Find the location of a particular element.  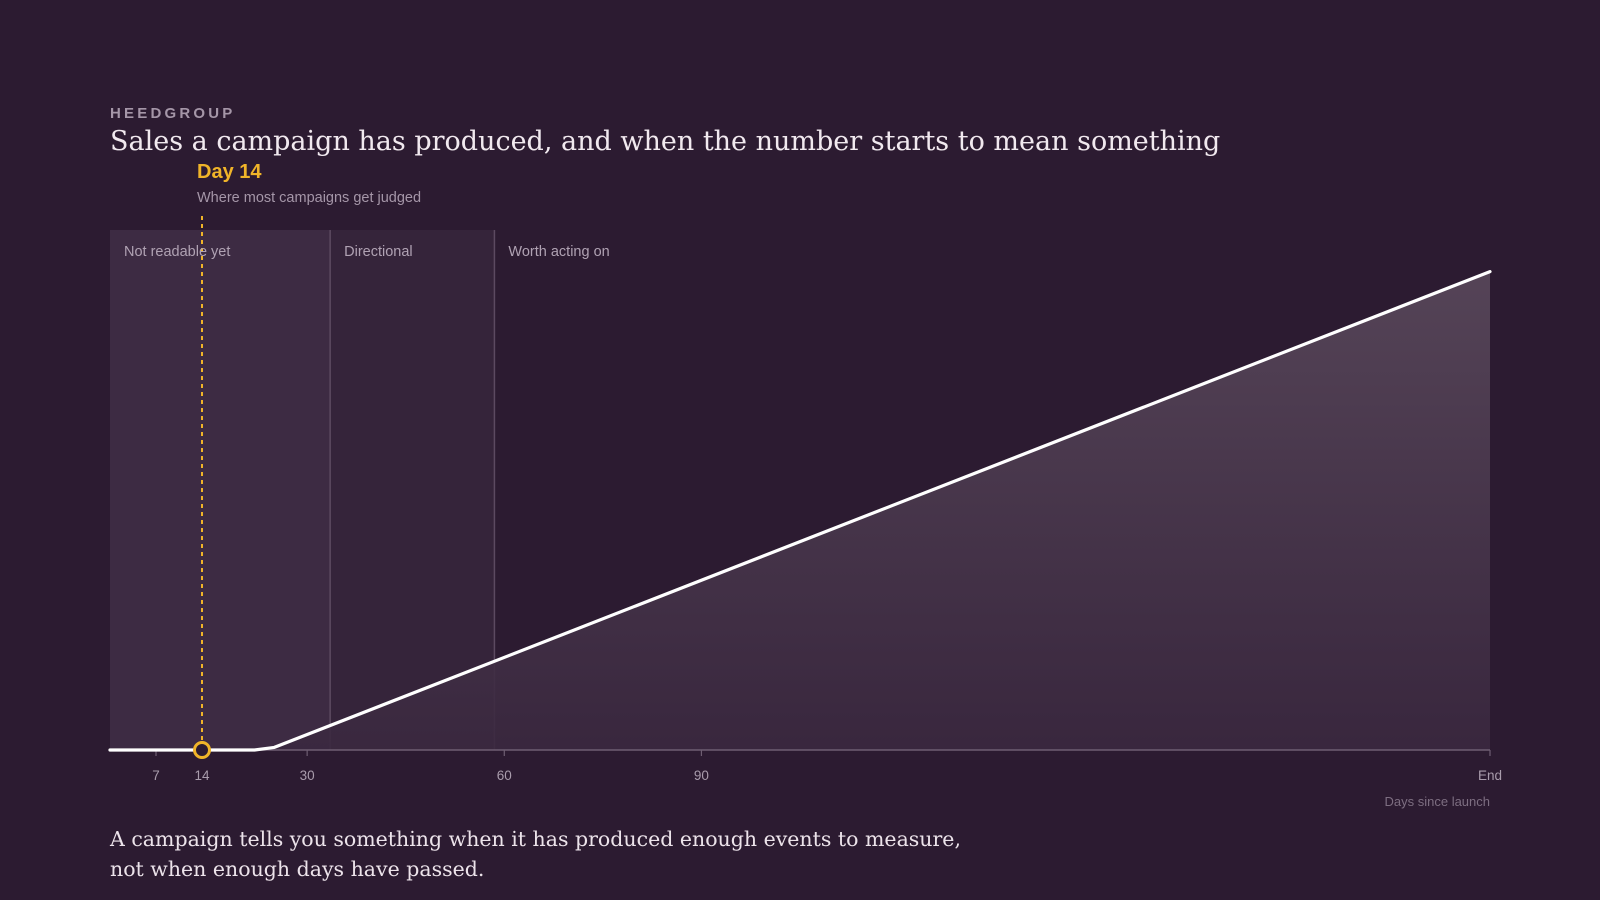

day-14-marker-point is located at coordinates (202, 750).